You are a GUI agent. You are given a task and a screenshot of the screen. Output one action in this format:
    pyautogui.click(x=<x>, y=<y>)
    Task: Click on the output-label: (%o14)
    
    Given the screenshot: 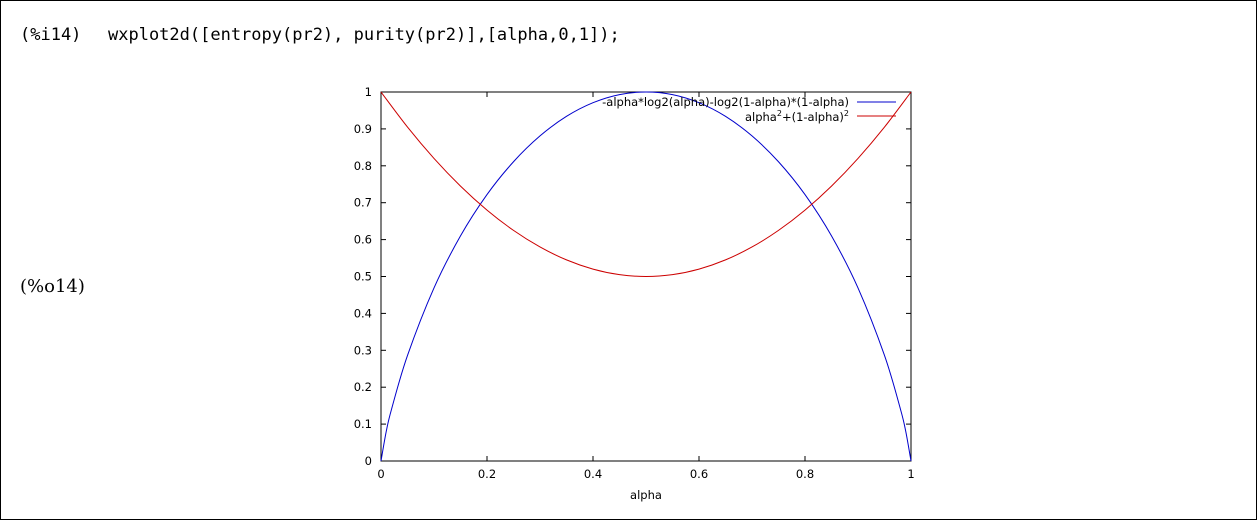 What is the action you would take?
    pyautogui.click(x=52, y=286)
    